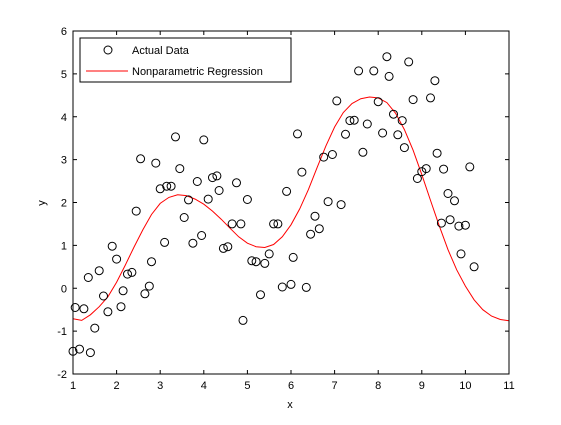  What do you see at coordinates (185, 60) in the screenshot?
I see `legend: Actual Data Nonparametric Regression` at bounding box center [185, 60].